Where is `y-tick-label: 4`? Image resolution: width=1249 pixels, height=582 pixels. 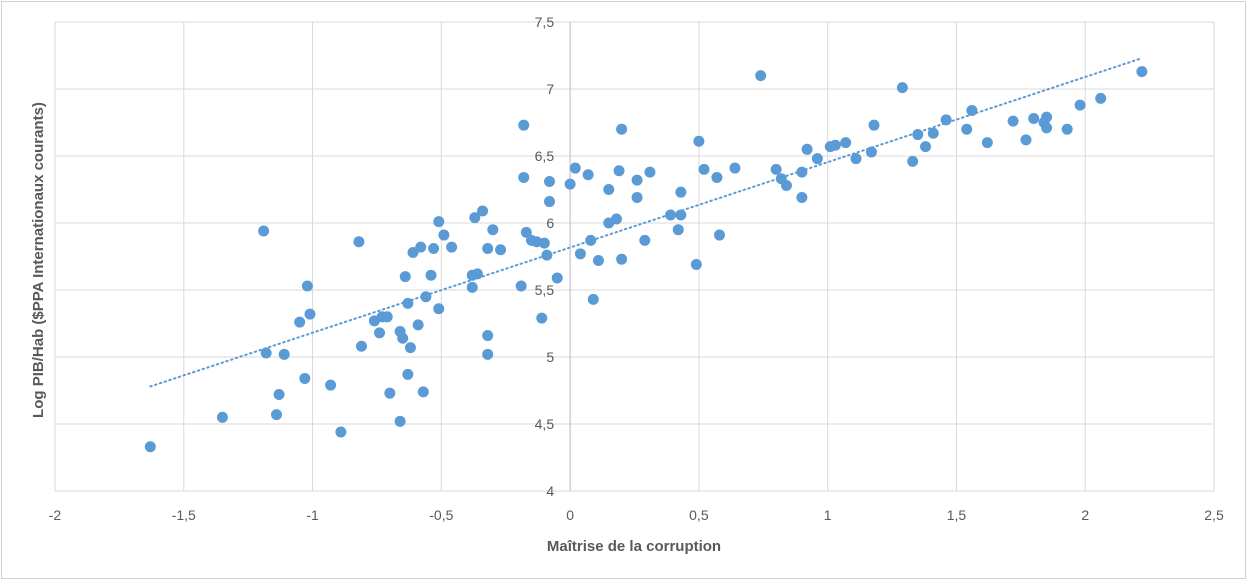
y-tick-label: 4 is located at coordinates (550, 491).